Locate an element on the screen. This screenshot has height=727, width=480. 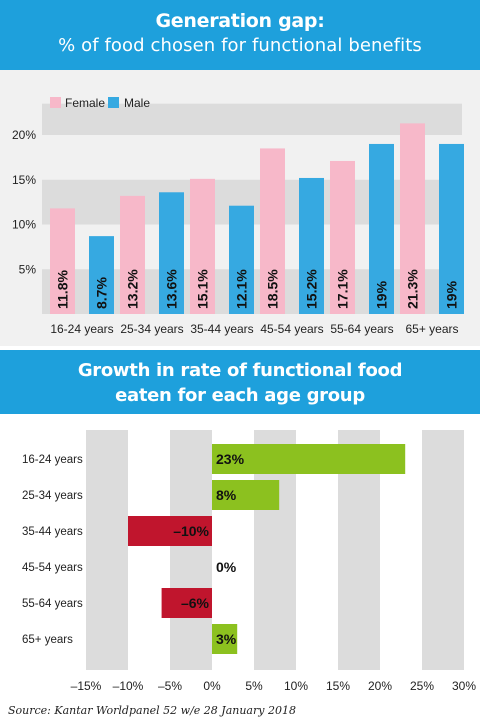
x-tick-label: 45-54 years is located at coordinates (291, 329).